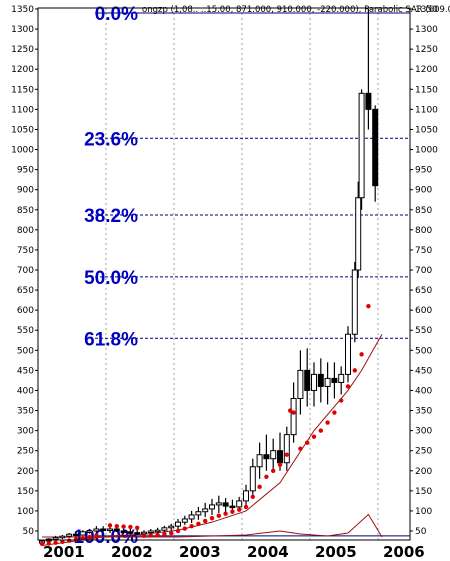 The image size is (450, 561). I want to click on y-tick-label-left: 50, so click(29, 532).